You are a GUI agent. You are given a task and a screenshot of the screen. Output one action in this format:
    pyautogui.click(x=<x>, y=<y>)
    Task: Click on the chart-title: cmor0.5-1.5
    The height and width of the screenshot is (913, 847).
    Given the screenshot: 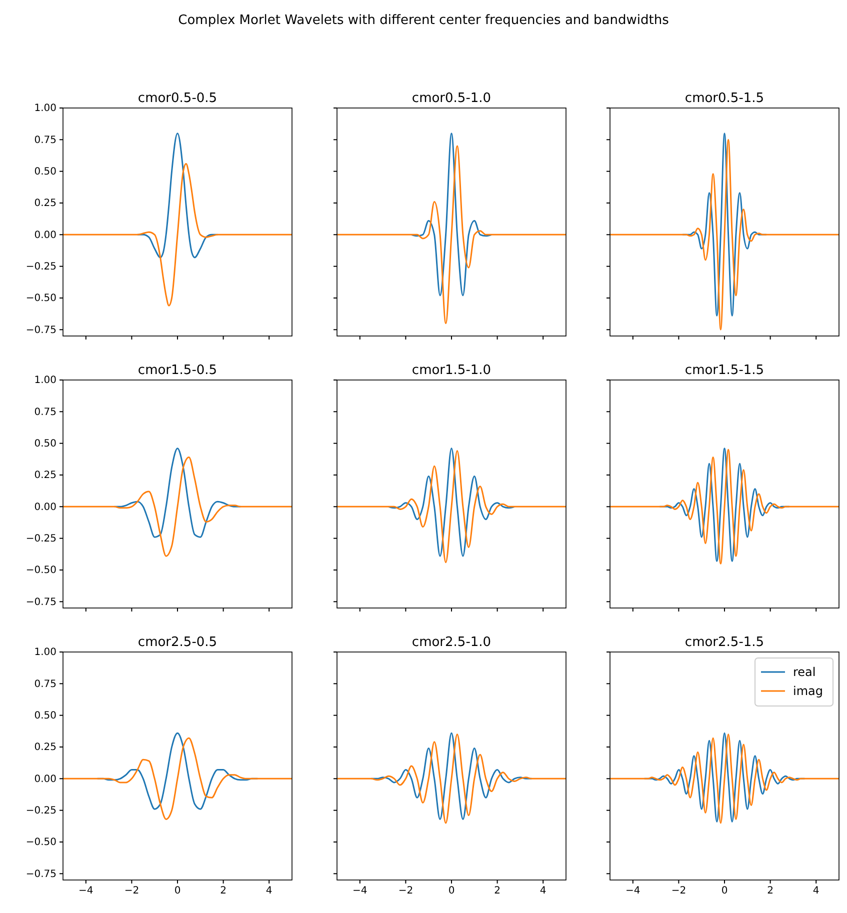 What is the action you would take?
    pyautogui.click(x=724, y=98)
    